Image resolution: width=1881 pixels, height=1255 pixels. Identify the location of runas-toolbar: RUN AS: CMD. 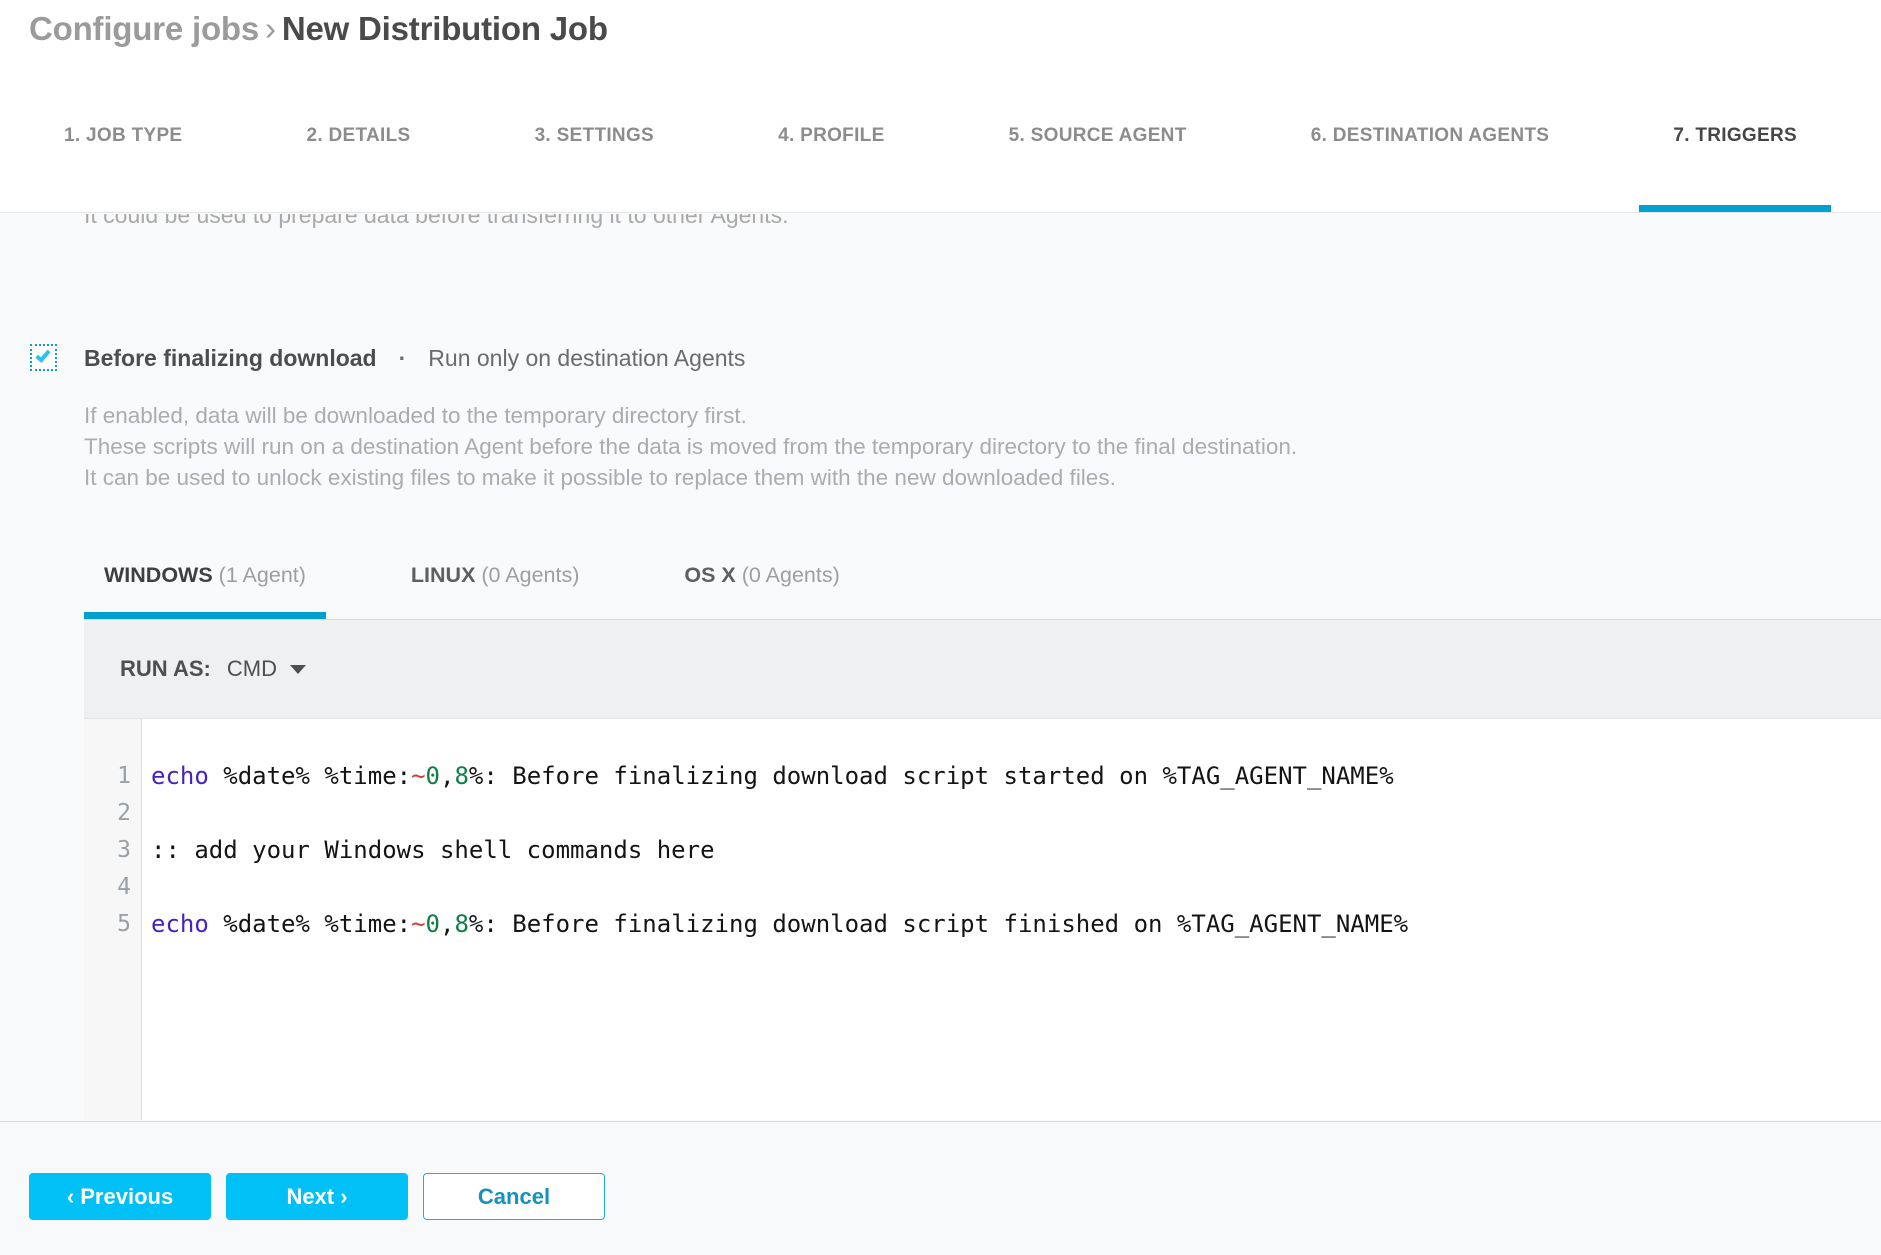
(982, 669).